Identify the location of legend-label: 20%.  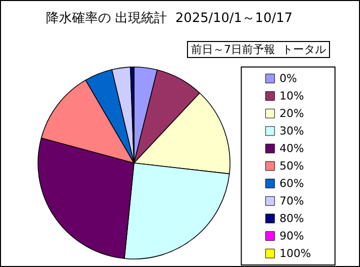
(292, 113).